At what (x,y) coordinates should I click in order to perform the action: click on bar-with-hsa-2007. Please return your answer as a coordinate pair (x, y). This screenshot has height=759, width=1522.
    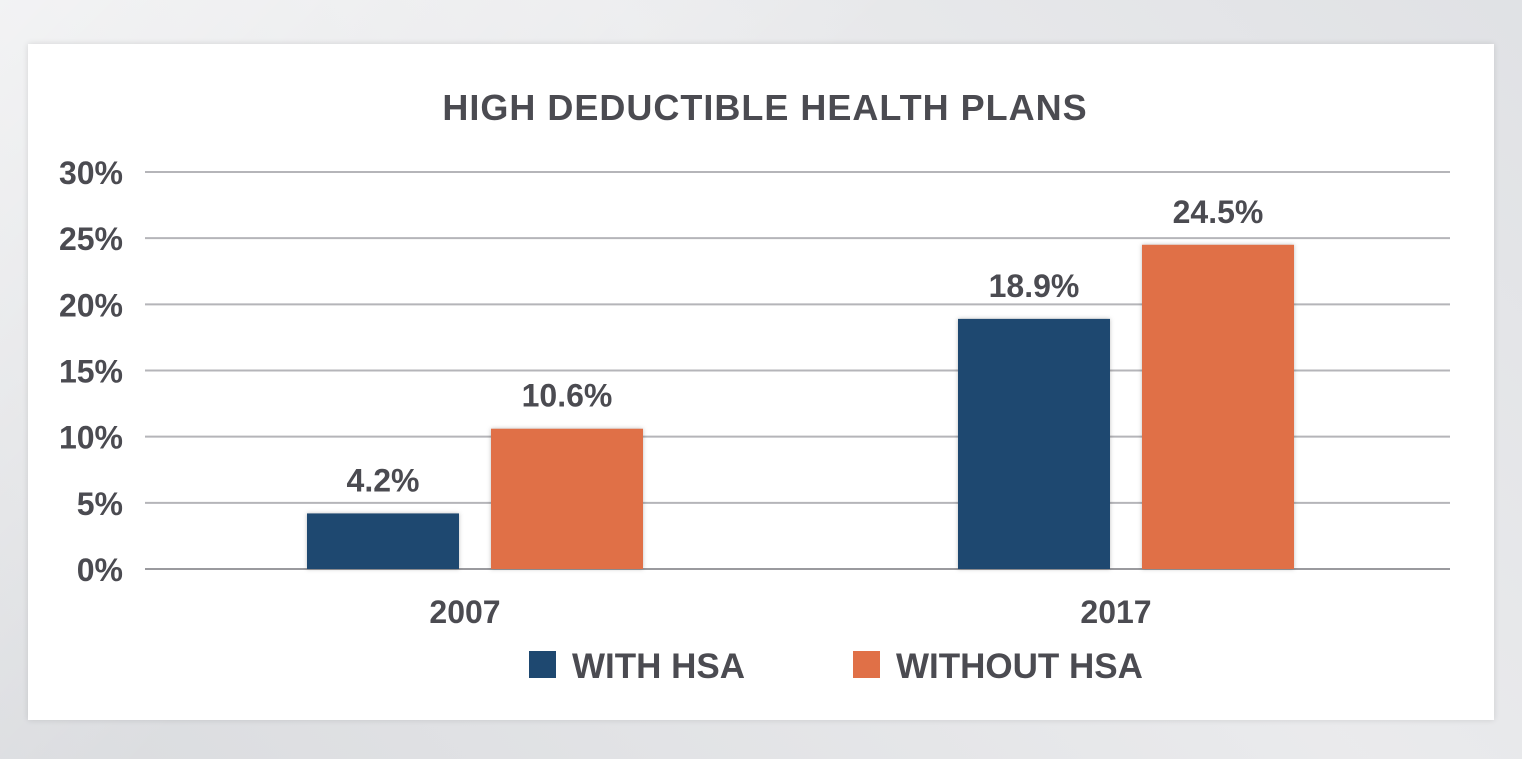
    Looking at the image, I should click on (383, 541).